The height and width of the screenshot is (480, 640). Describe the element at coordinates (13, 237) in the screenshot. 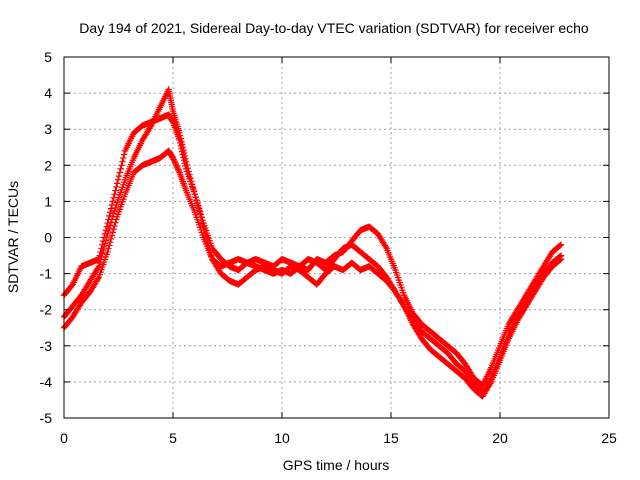

I see `y-axis-label: SDTVAR / TECUs` at that location.